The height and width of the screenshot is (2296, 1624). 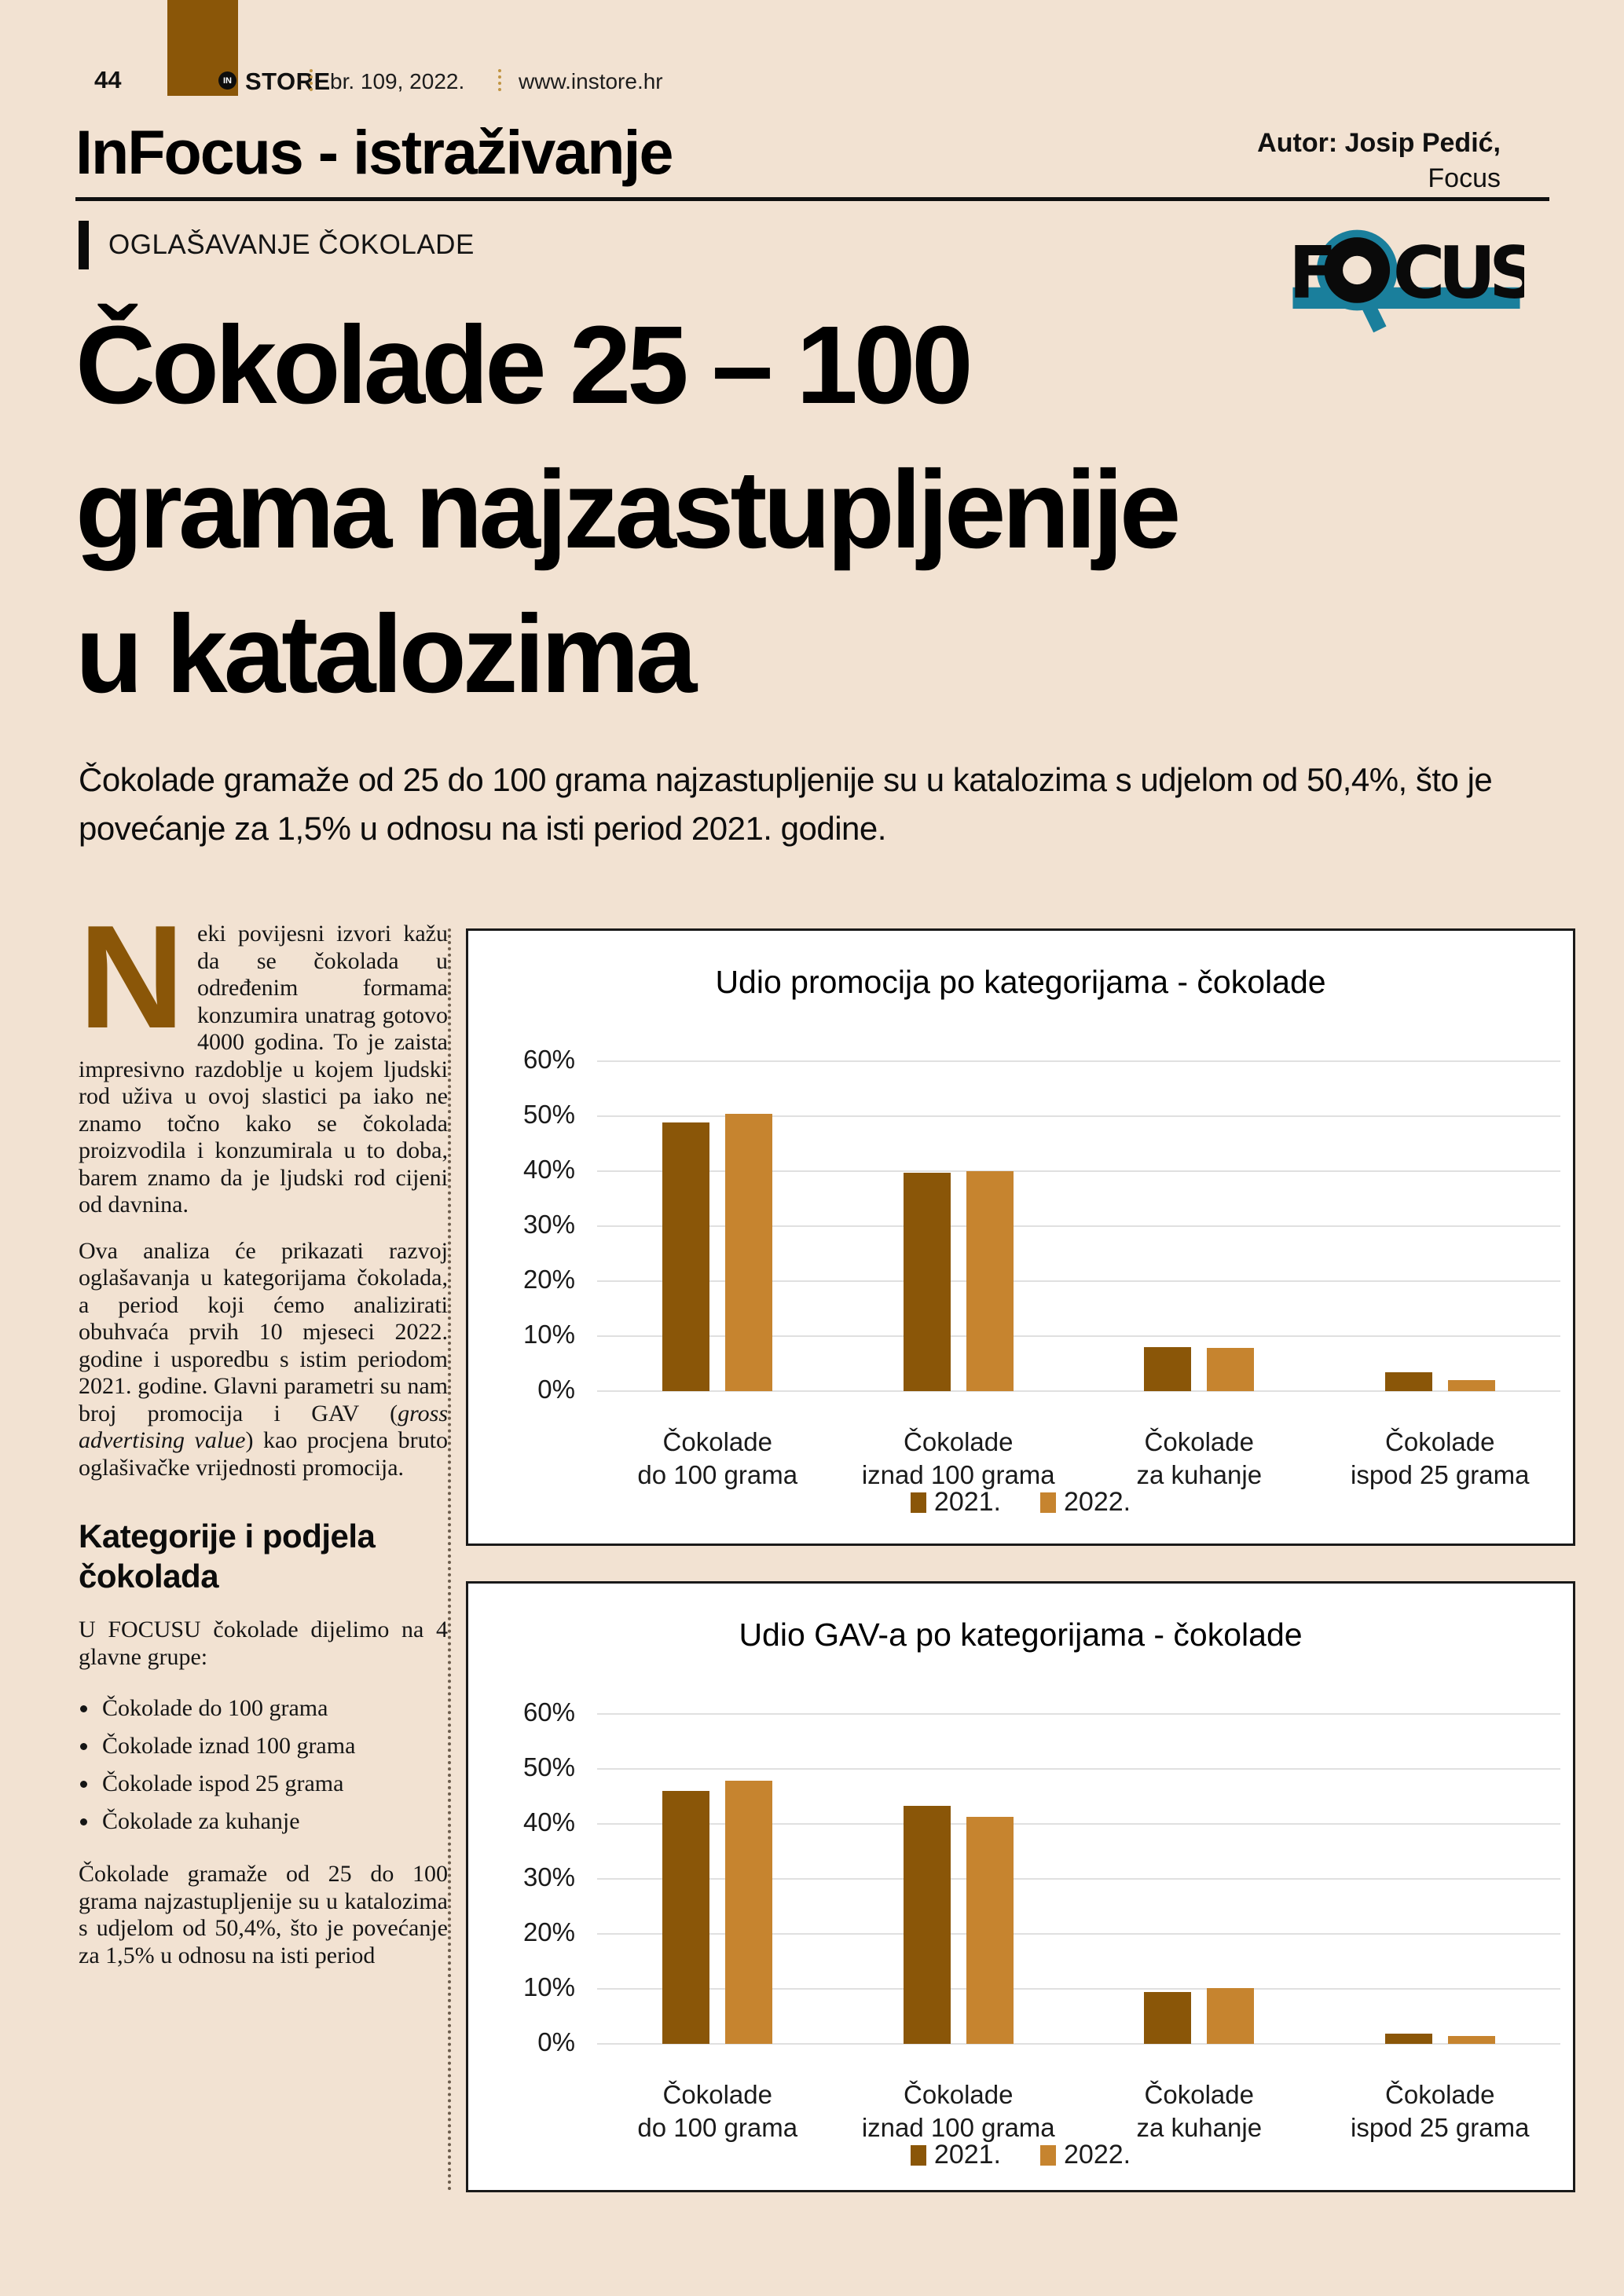 I want to click on focus-logo: F CUS, so click(x=1406, y=281).